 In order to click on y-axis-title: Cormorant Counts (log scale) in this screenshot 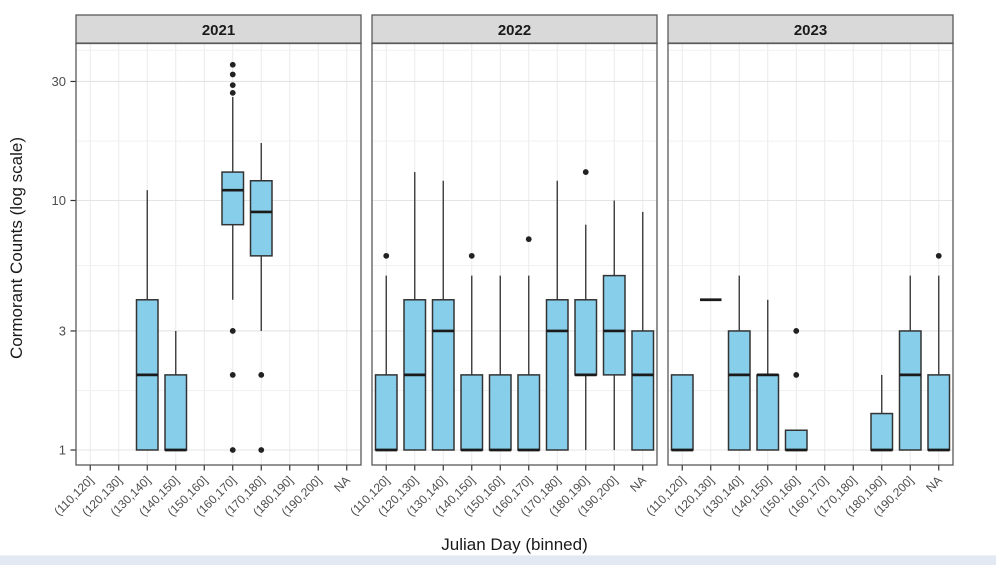, I will do `click(16, 248)`.